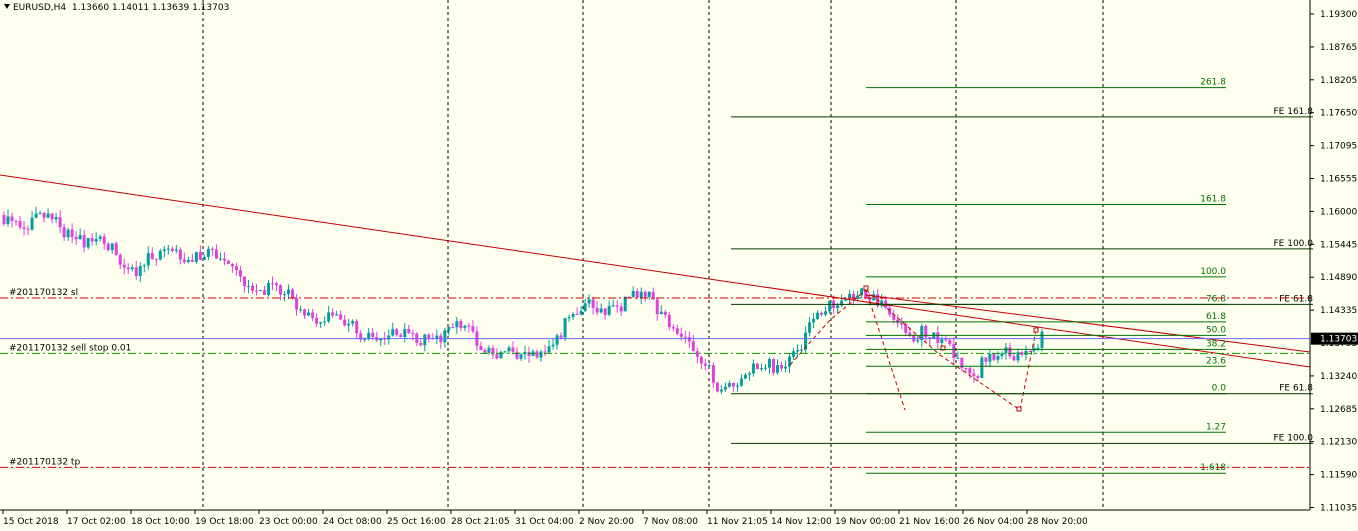  I want to click on fib-expansion-path, so click(847, 350).